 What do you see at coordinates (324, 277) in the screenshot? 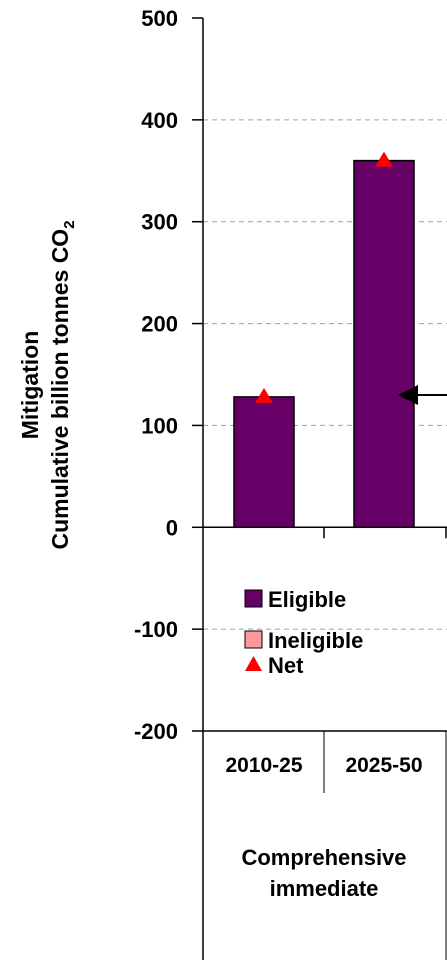
I see `net-markers` at bounding box center [324, 277].